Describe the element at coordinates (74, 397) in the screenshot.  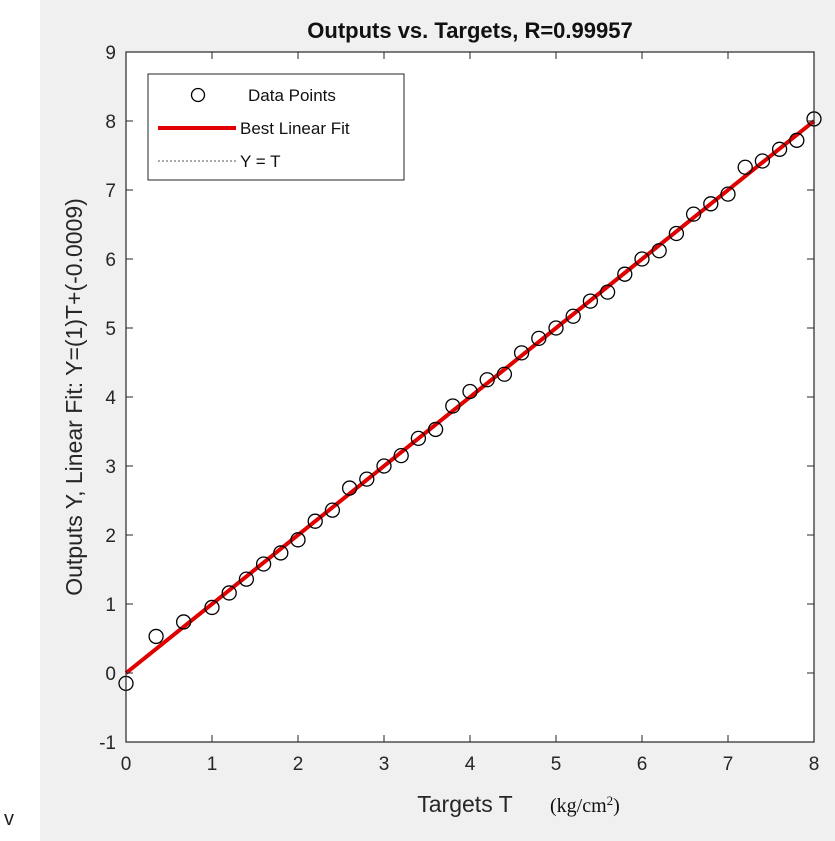
I see `y-axis-label: Outputs Y, Linear Fit: Y=(1)T+(-0.0009)` at that location.